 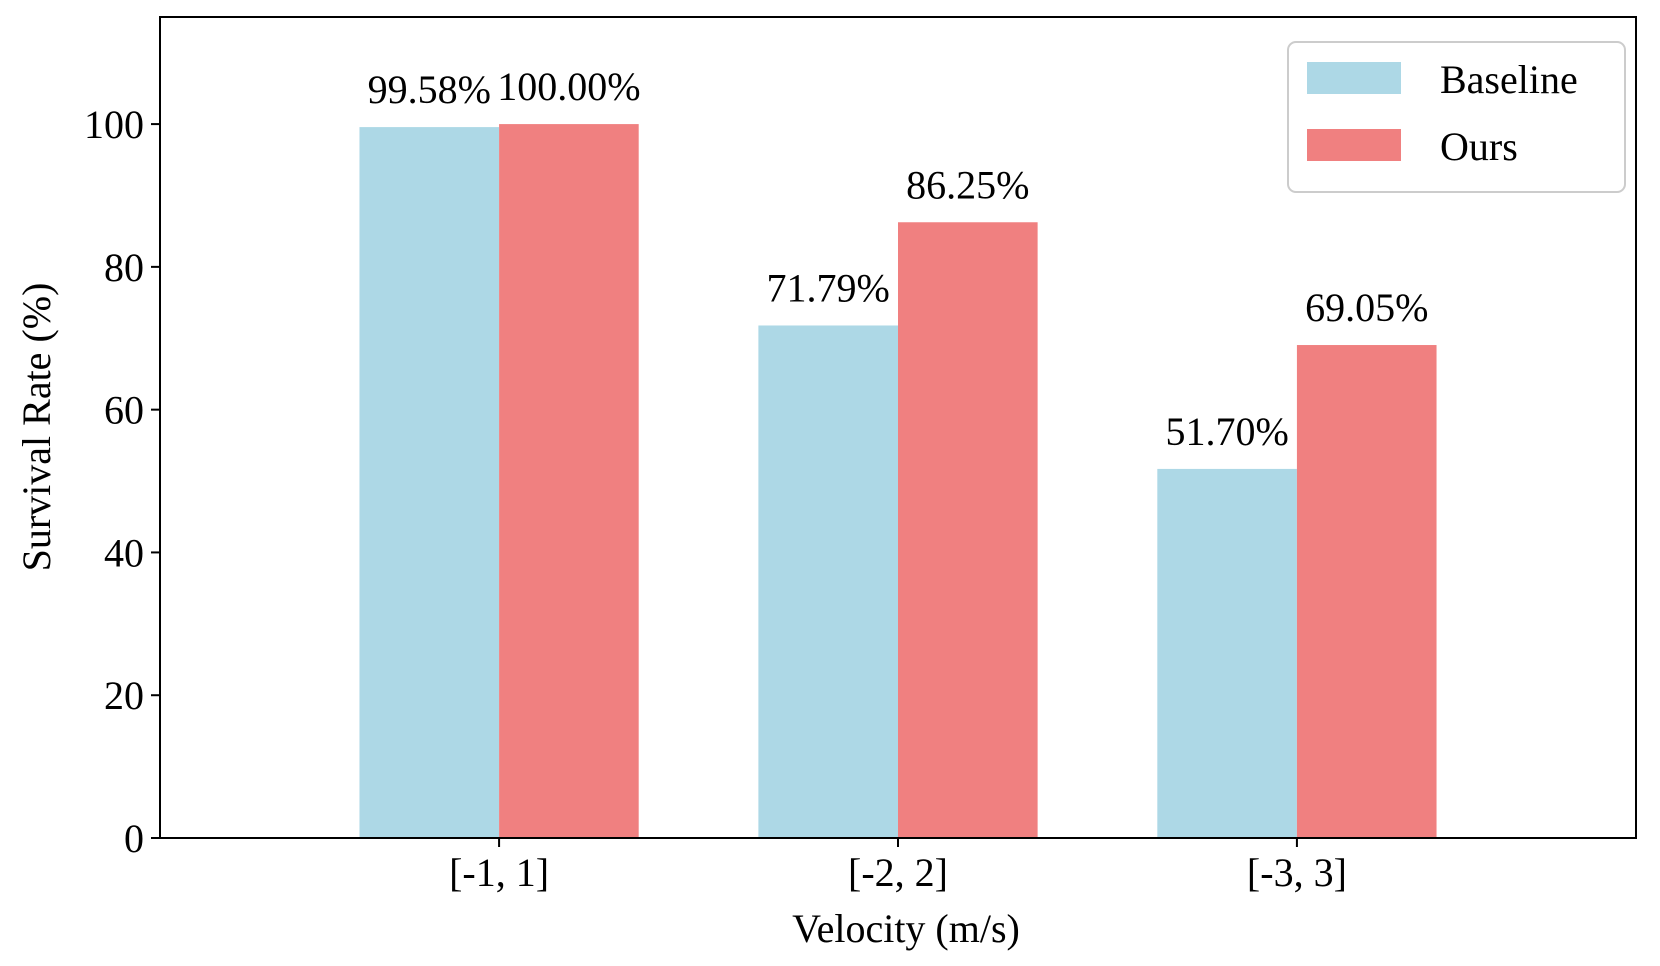 I want to click on x-tick-label-2: [-2, 2], so click(x=898, y=872).